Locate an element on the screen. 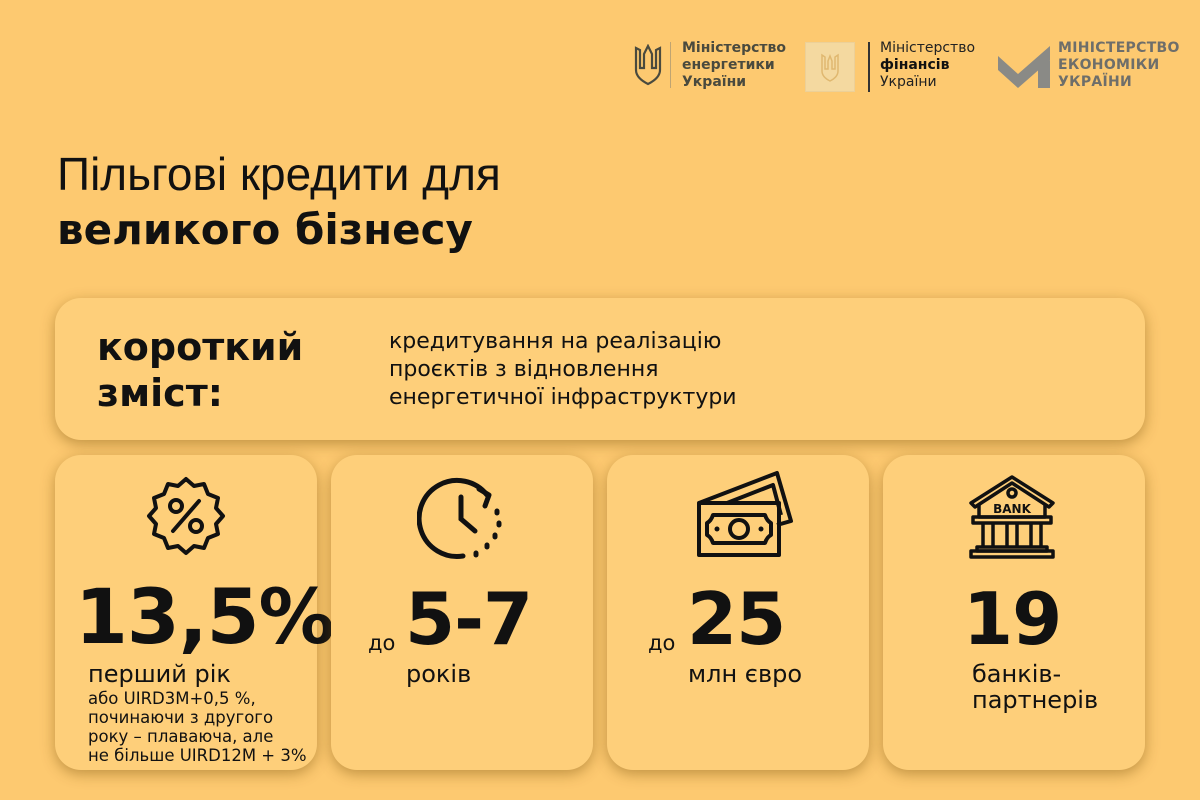 The width and height of the screenshot is (1200, 800). title-line-bold: великого бізнесу is located at coordinates (265, 229).